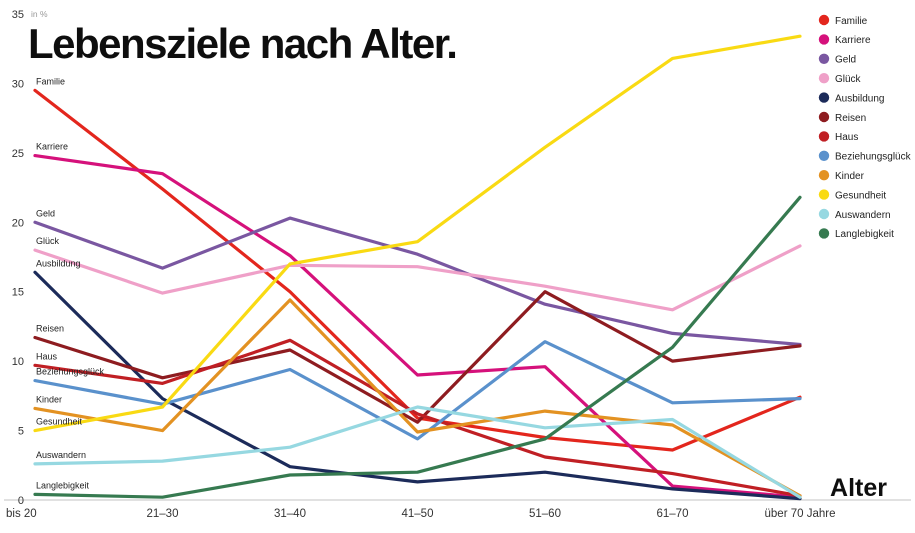 Image resolution: width=915 pixels, height=533 pixels. What do you see at coordinates (47, 356) in the screenshot?
I see `series-label-Haus: Haus` at bounding box center [47, 356].